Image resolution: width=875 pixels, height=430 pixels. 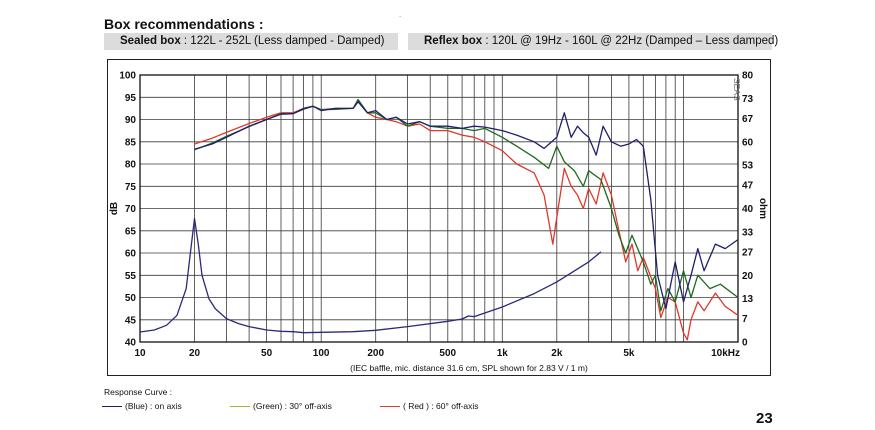 What do you see at coordinates (131, 343) in the screenshot?
I see `y-tick-label: 40` at bounding box center [131, 343].